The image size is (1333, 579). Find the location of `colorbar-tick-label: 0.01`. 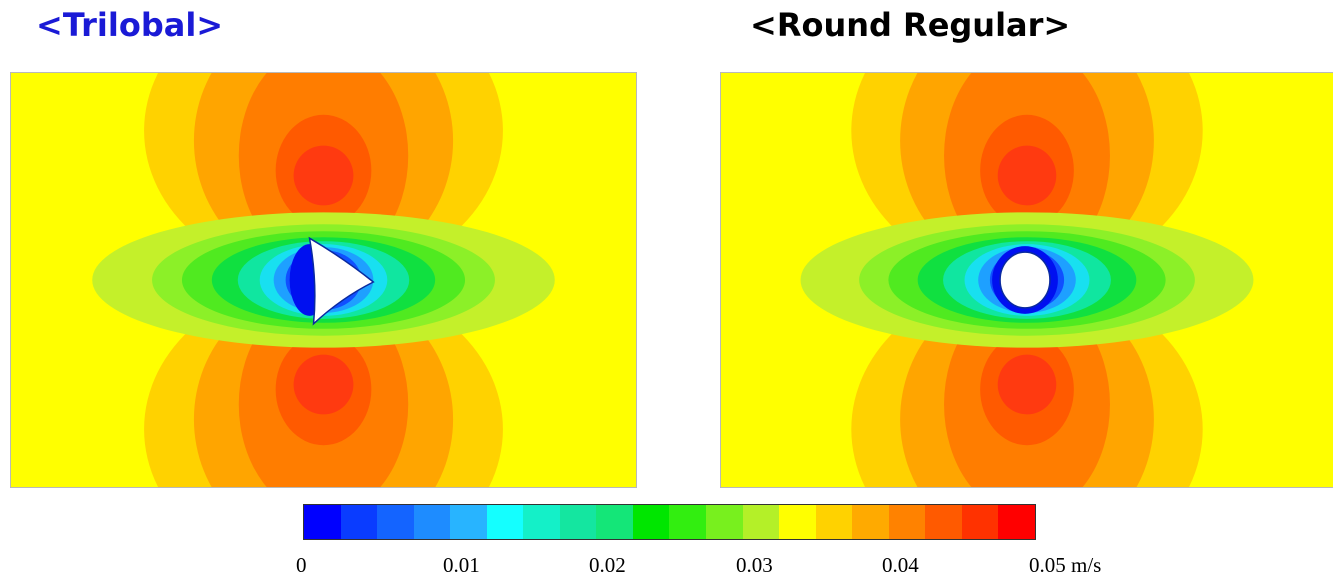

colorbar-tick-label: 0.01 is located at coordinates (461, 565).